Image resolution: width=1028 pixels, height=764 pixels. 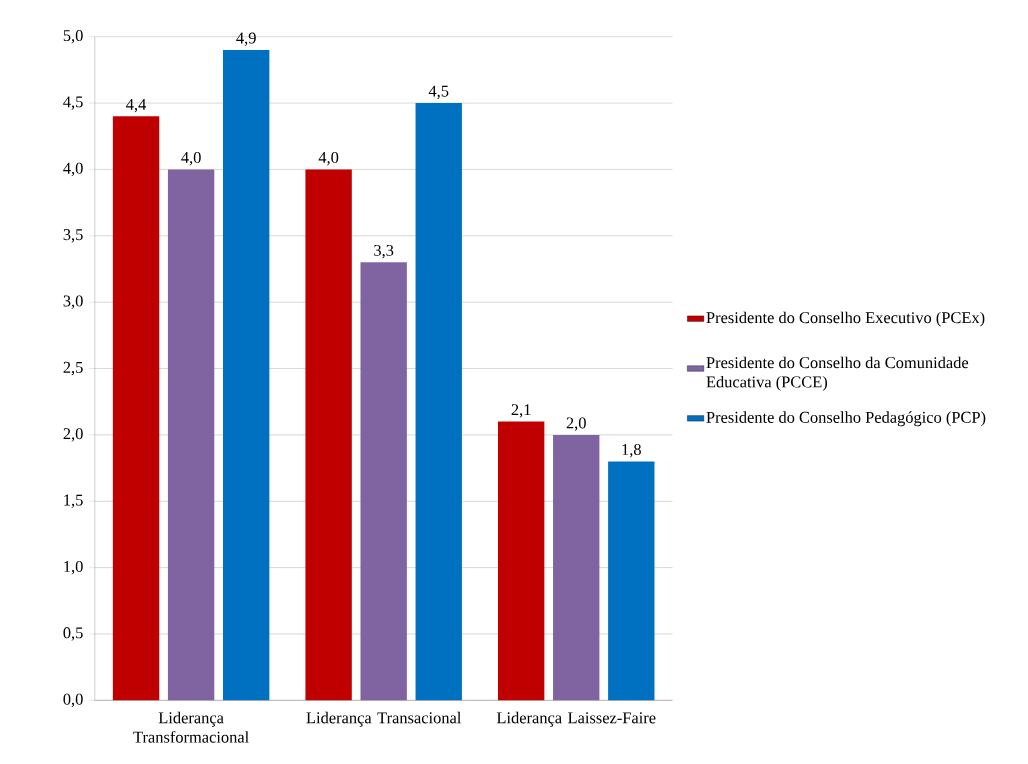 I want to click on legend-label: Presidente do Conselho Executivo (PCEx), so click(x=845, y=319).